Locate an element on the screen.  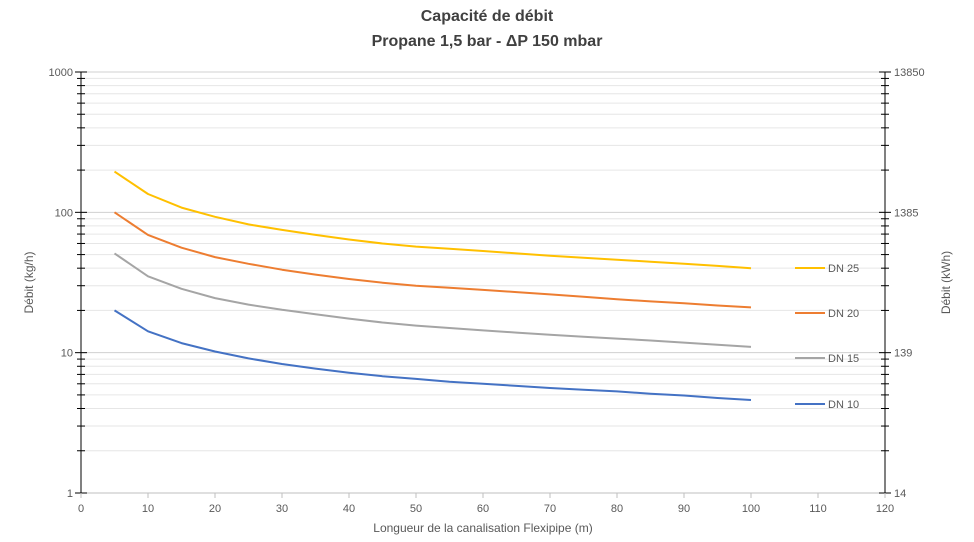
legend-label: DN 15 is located at coordinates (843, 359).